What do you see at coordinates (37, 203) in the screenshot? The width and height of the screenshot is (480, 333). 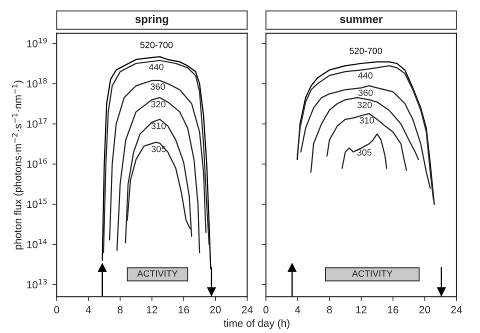 I see `y-tick-label: 10$^{15}$` at bounding box center [37, 203].